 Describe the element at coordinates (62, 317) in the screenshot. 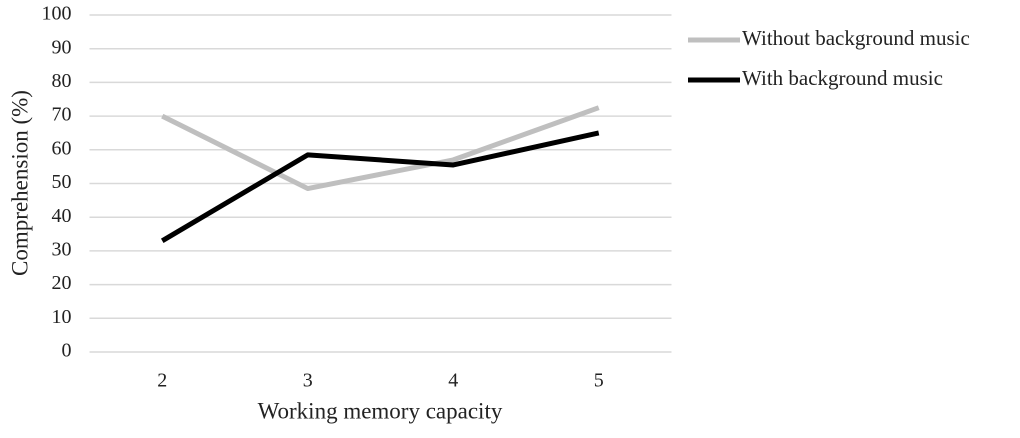

I see `y-tick-label: 10` at that location.